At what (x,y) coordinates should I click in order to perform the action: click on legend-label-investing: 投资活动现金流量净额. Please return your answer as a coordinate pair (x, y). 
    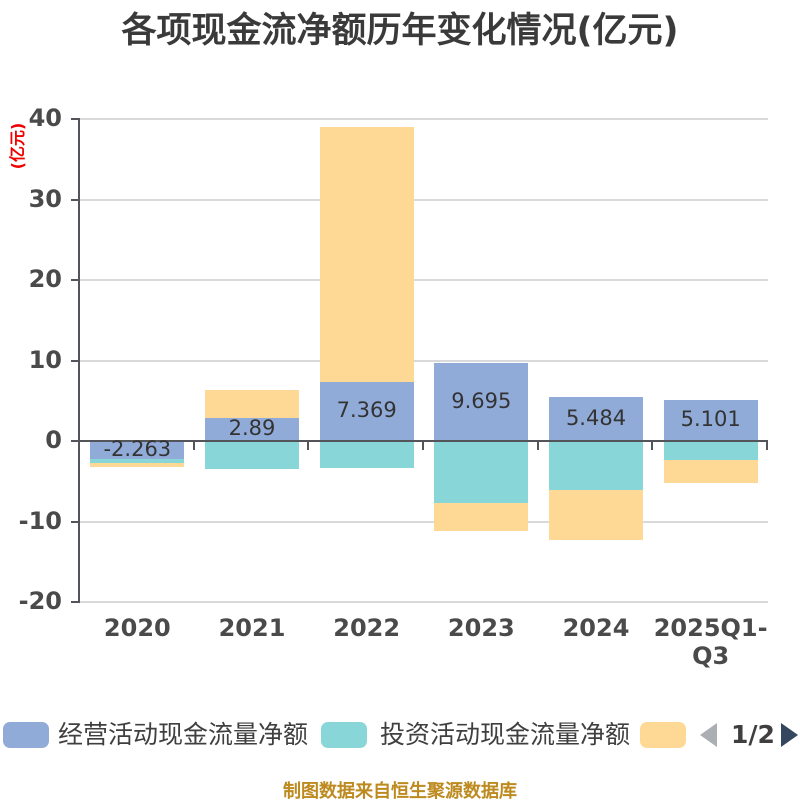
    Looking at the image, I should click on (505, 734).